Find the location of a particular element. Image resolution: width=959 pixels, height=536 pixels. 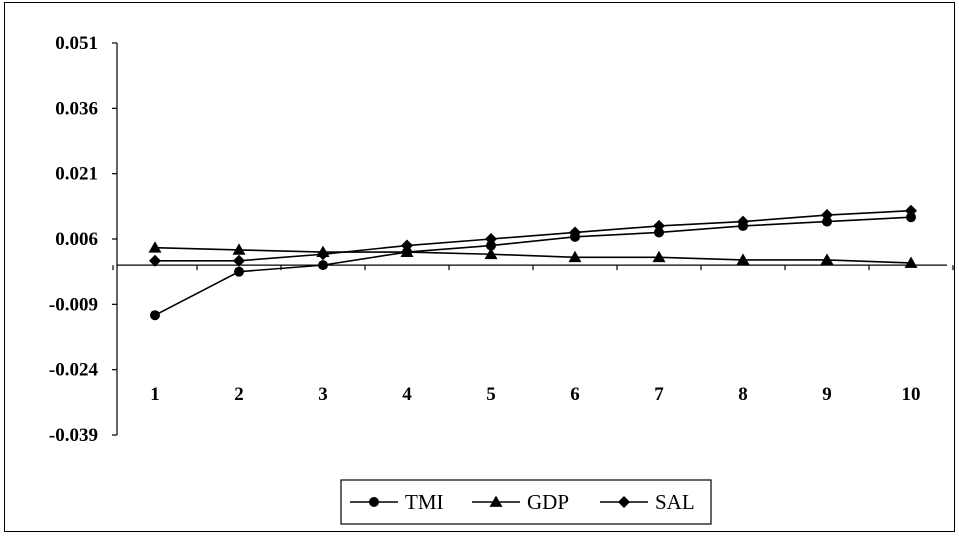

legend-label-gdp: GDP is located at coordinates (548, 502).